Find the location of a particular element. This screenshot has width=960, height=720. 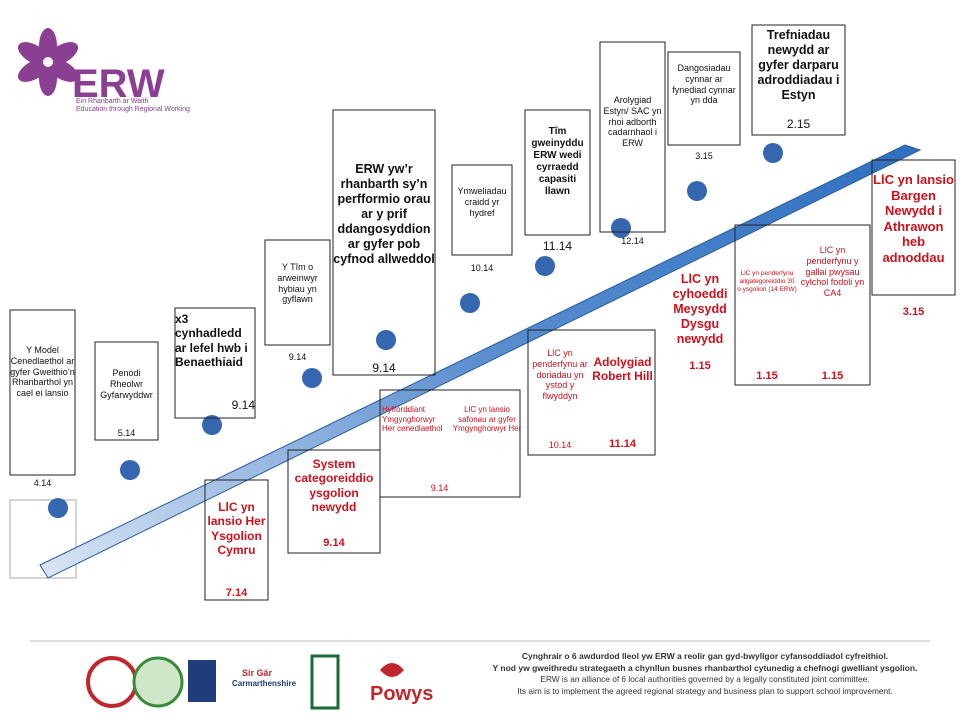

government-text: LlC yn lansio Her Ysgolion Cymru is located at coordinates (236, 529).